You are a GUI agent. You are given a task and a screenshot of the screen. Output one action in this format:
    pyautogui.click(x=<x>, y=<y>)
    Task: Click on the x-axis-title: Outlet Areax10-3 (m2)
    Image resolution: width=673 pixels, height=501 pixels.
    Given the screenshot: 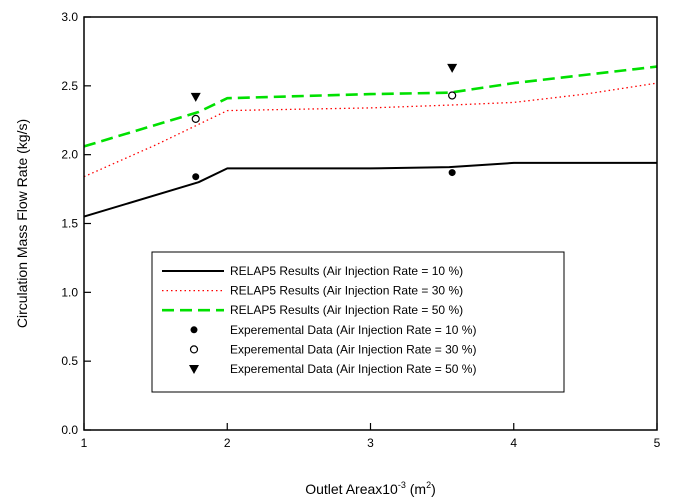 What is the action you would take?
    pyautogui.click(x=370, y=488)
    